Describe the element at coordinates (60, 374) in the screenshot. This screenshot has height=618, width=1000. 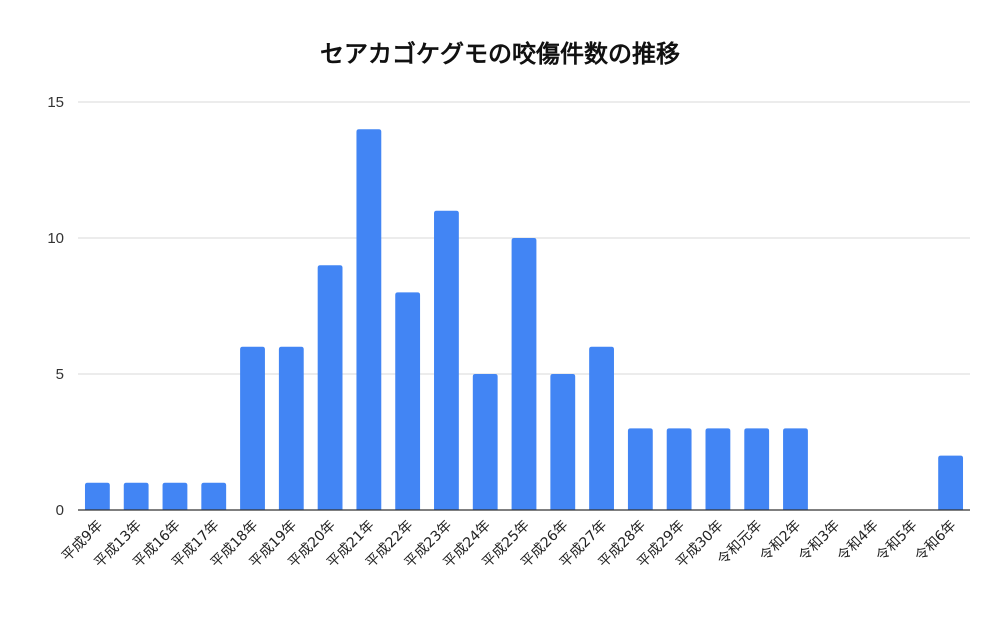
I see `y-tick-label: 5` at that location.